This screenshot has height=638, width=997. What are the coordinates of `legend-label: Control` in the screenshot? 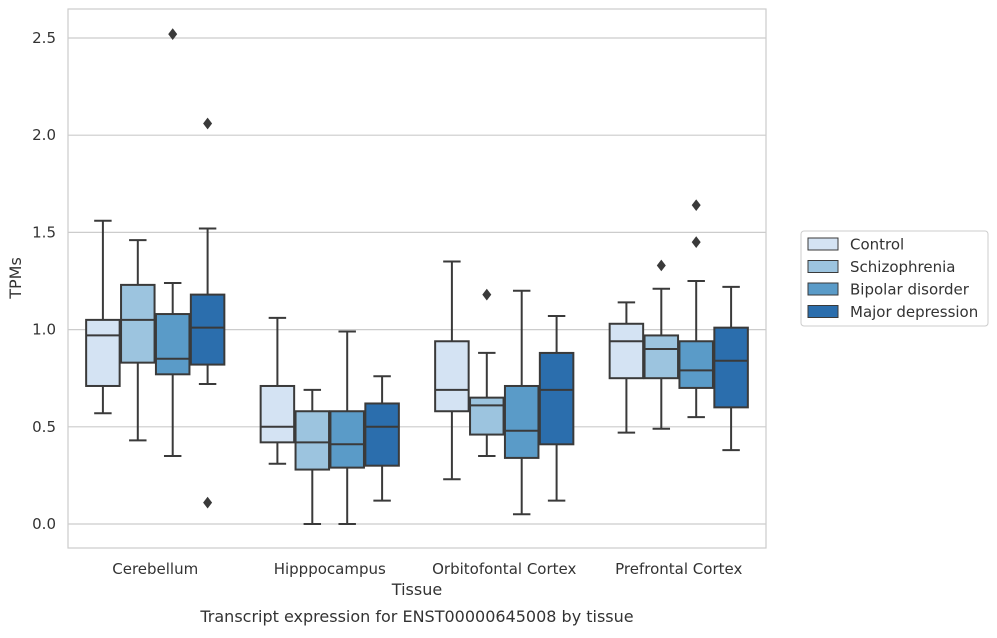 It's located at (877, 245).